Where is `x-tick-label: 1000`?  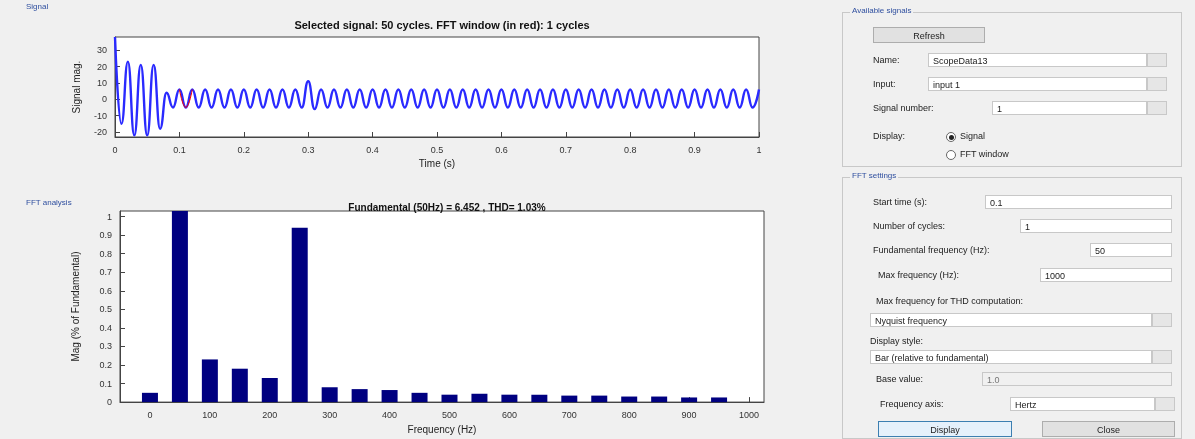
x-tick-label: 1000 is located at coordinates (749, 414).